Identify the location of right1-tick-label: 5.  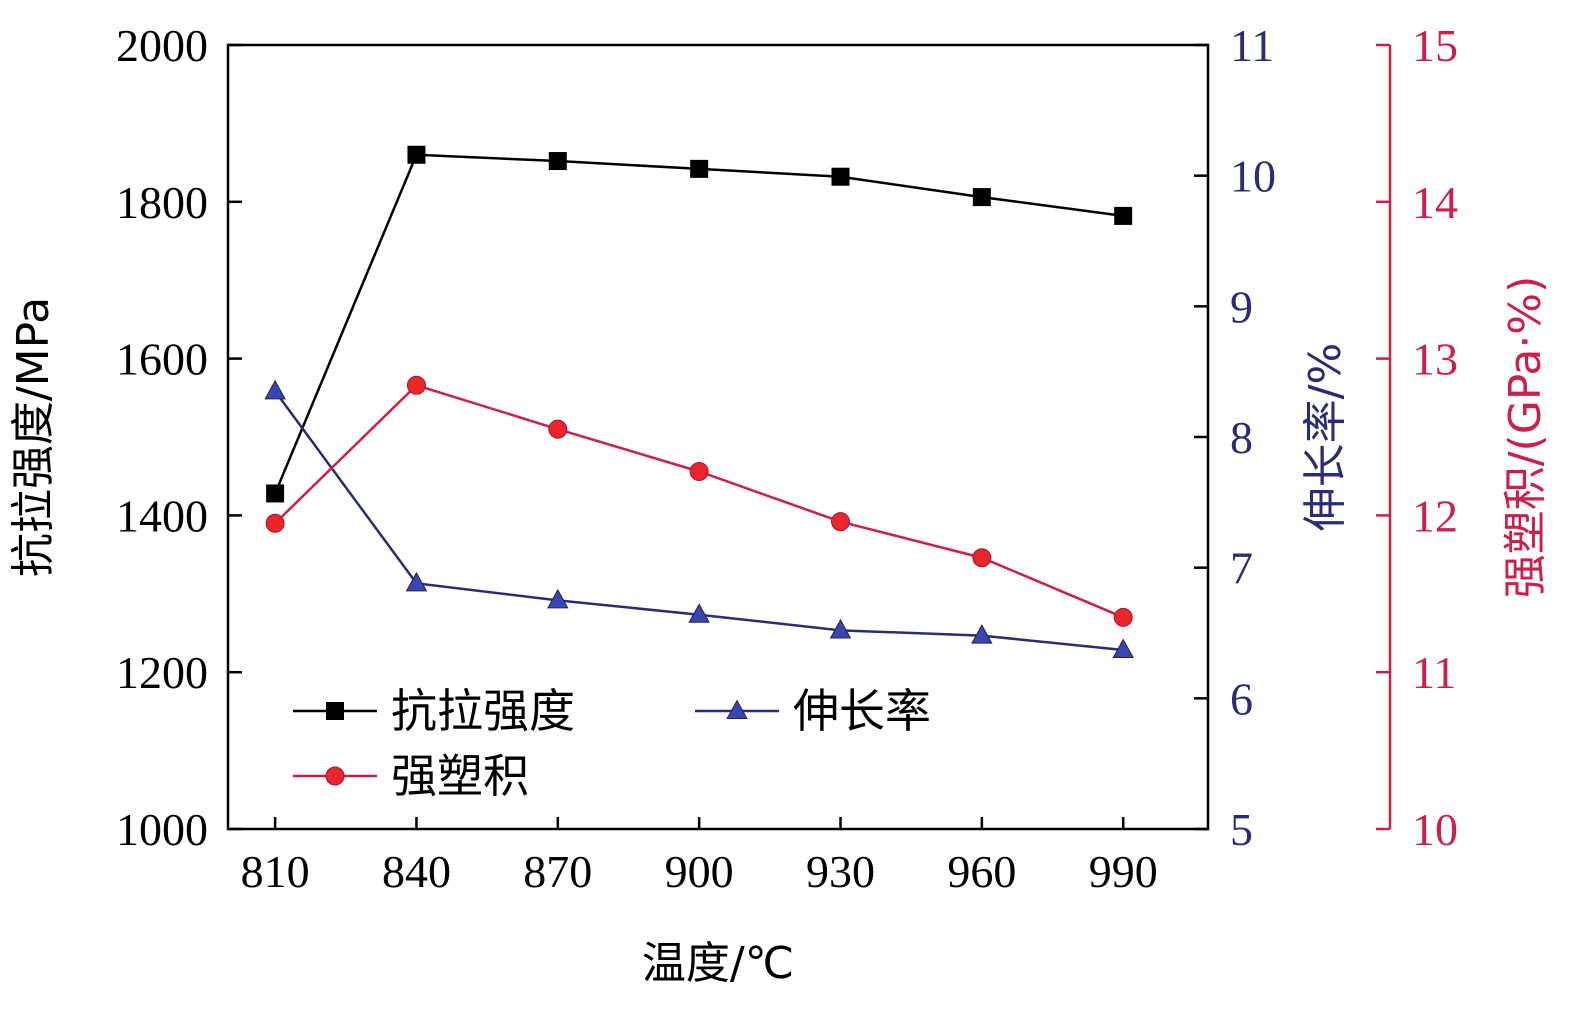
(1241, 829).